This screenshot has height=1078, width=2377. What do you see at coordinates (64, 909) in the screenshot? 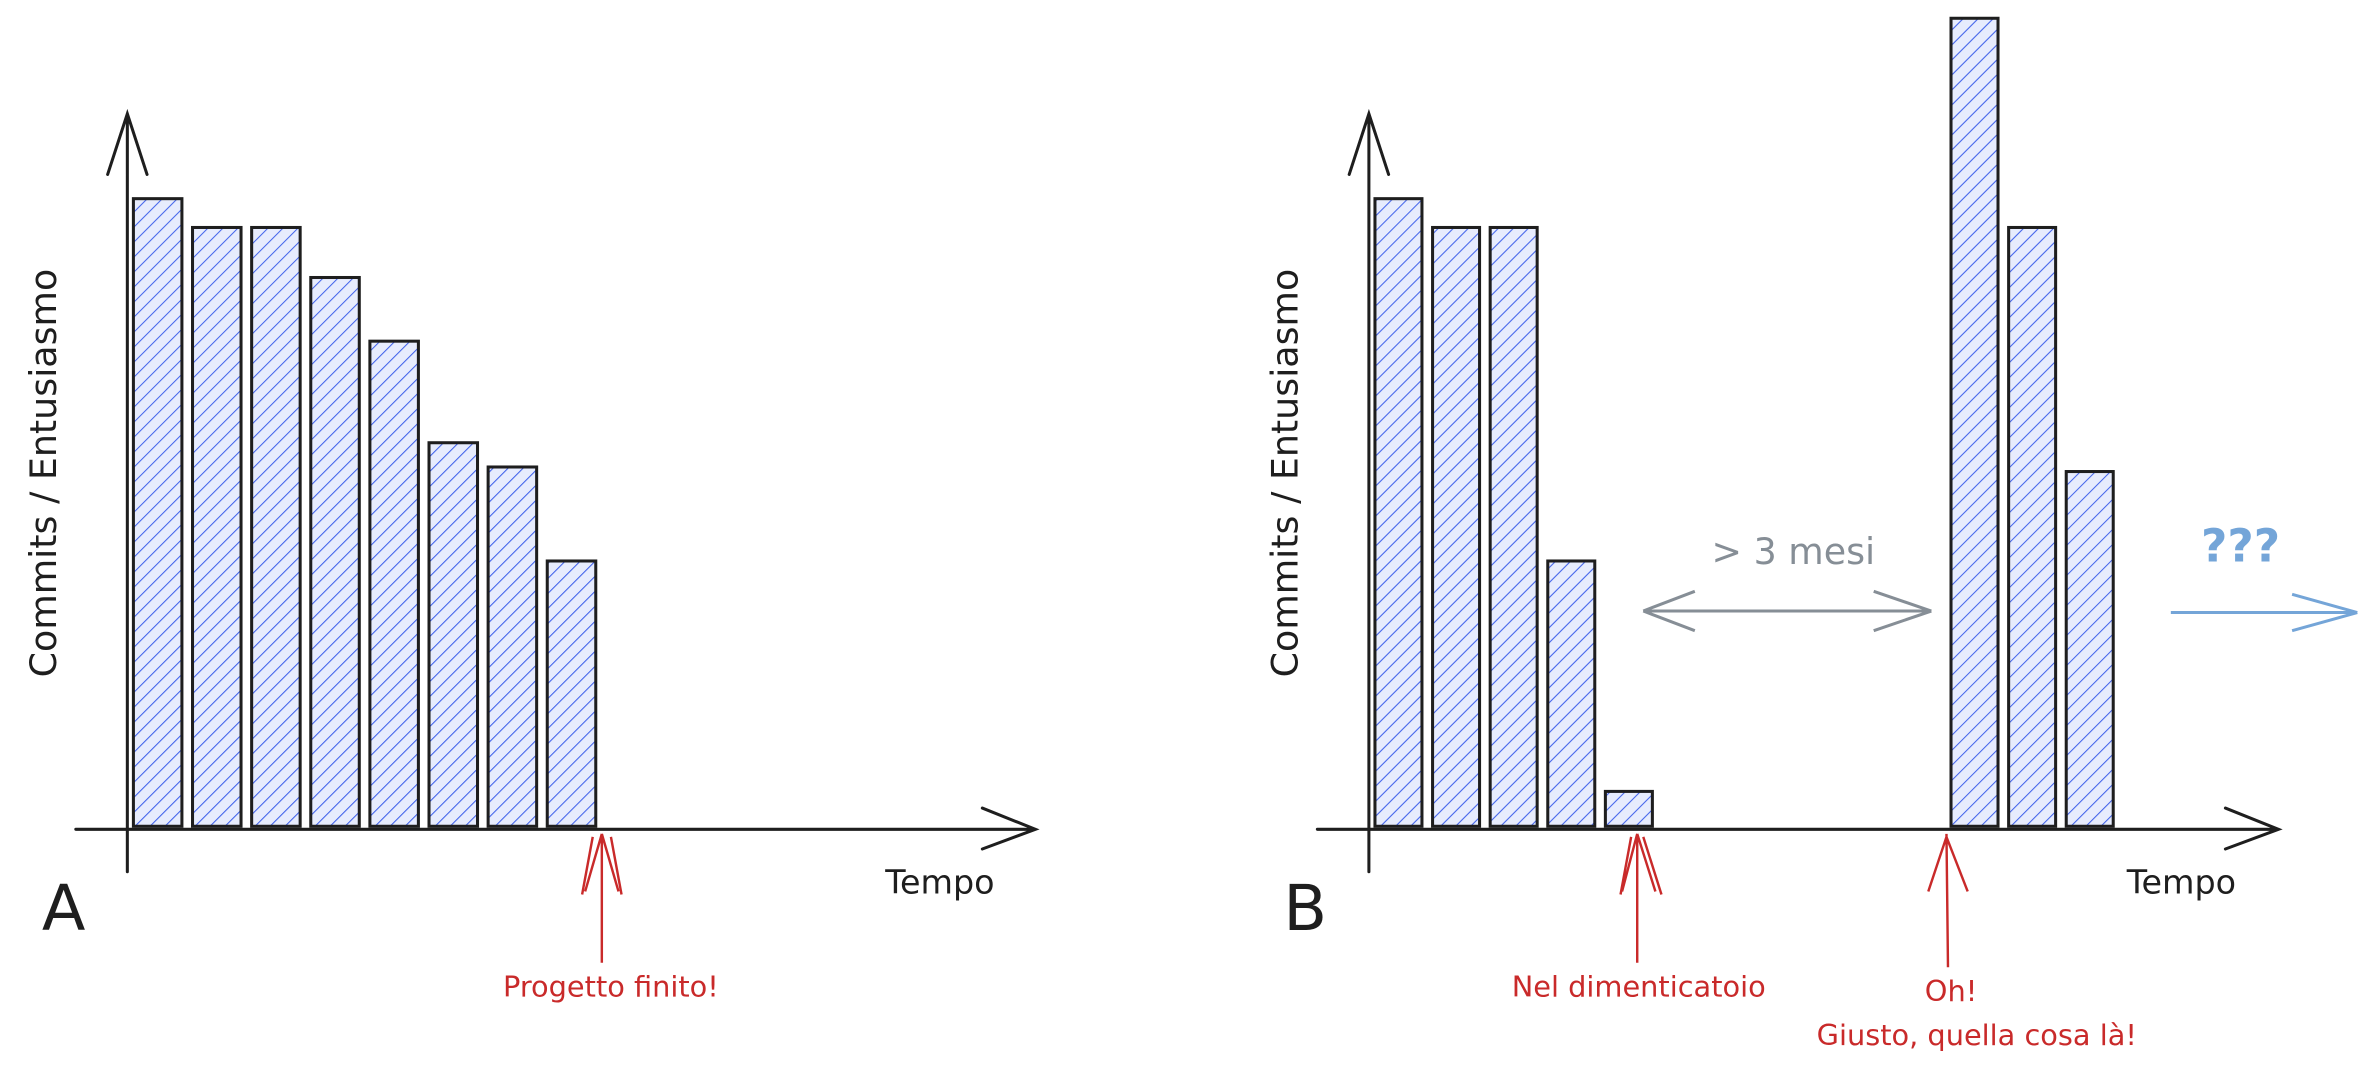
I see `panel-label: A` at bounding box center [64, 909].